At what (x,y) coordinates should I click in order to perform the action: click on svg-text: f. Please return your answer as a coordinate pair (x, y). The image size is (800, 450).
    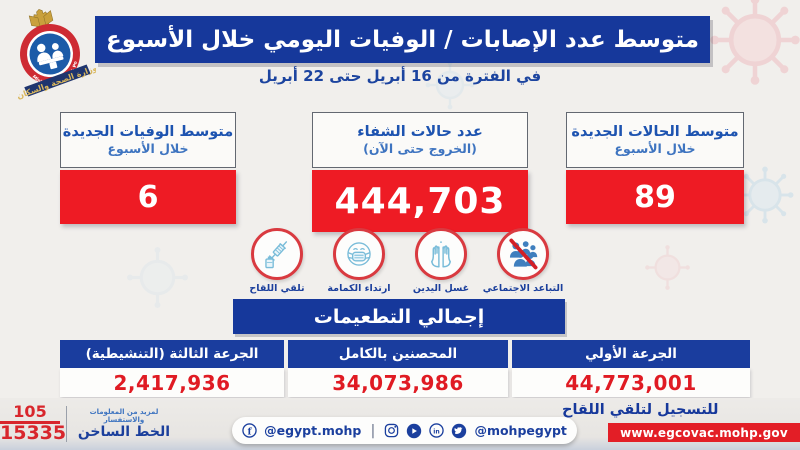
    Looking at the image, I should click on (250, 431).